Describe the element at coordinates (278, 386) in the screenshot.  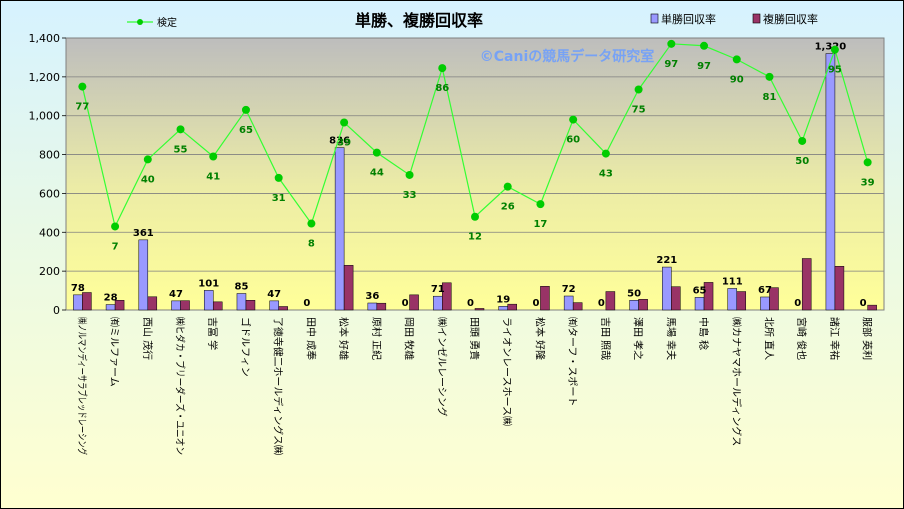
I see `x-tick-label: 了徳寺健二ホールディングス㈱` at that location.